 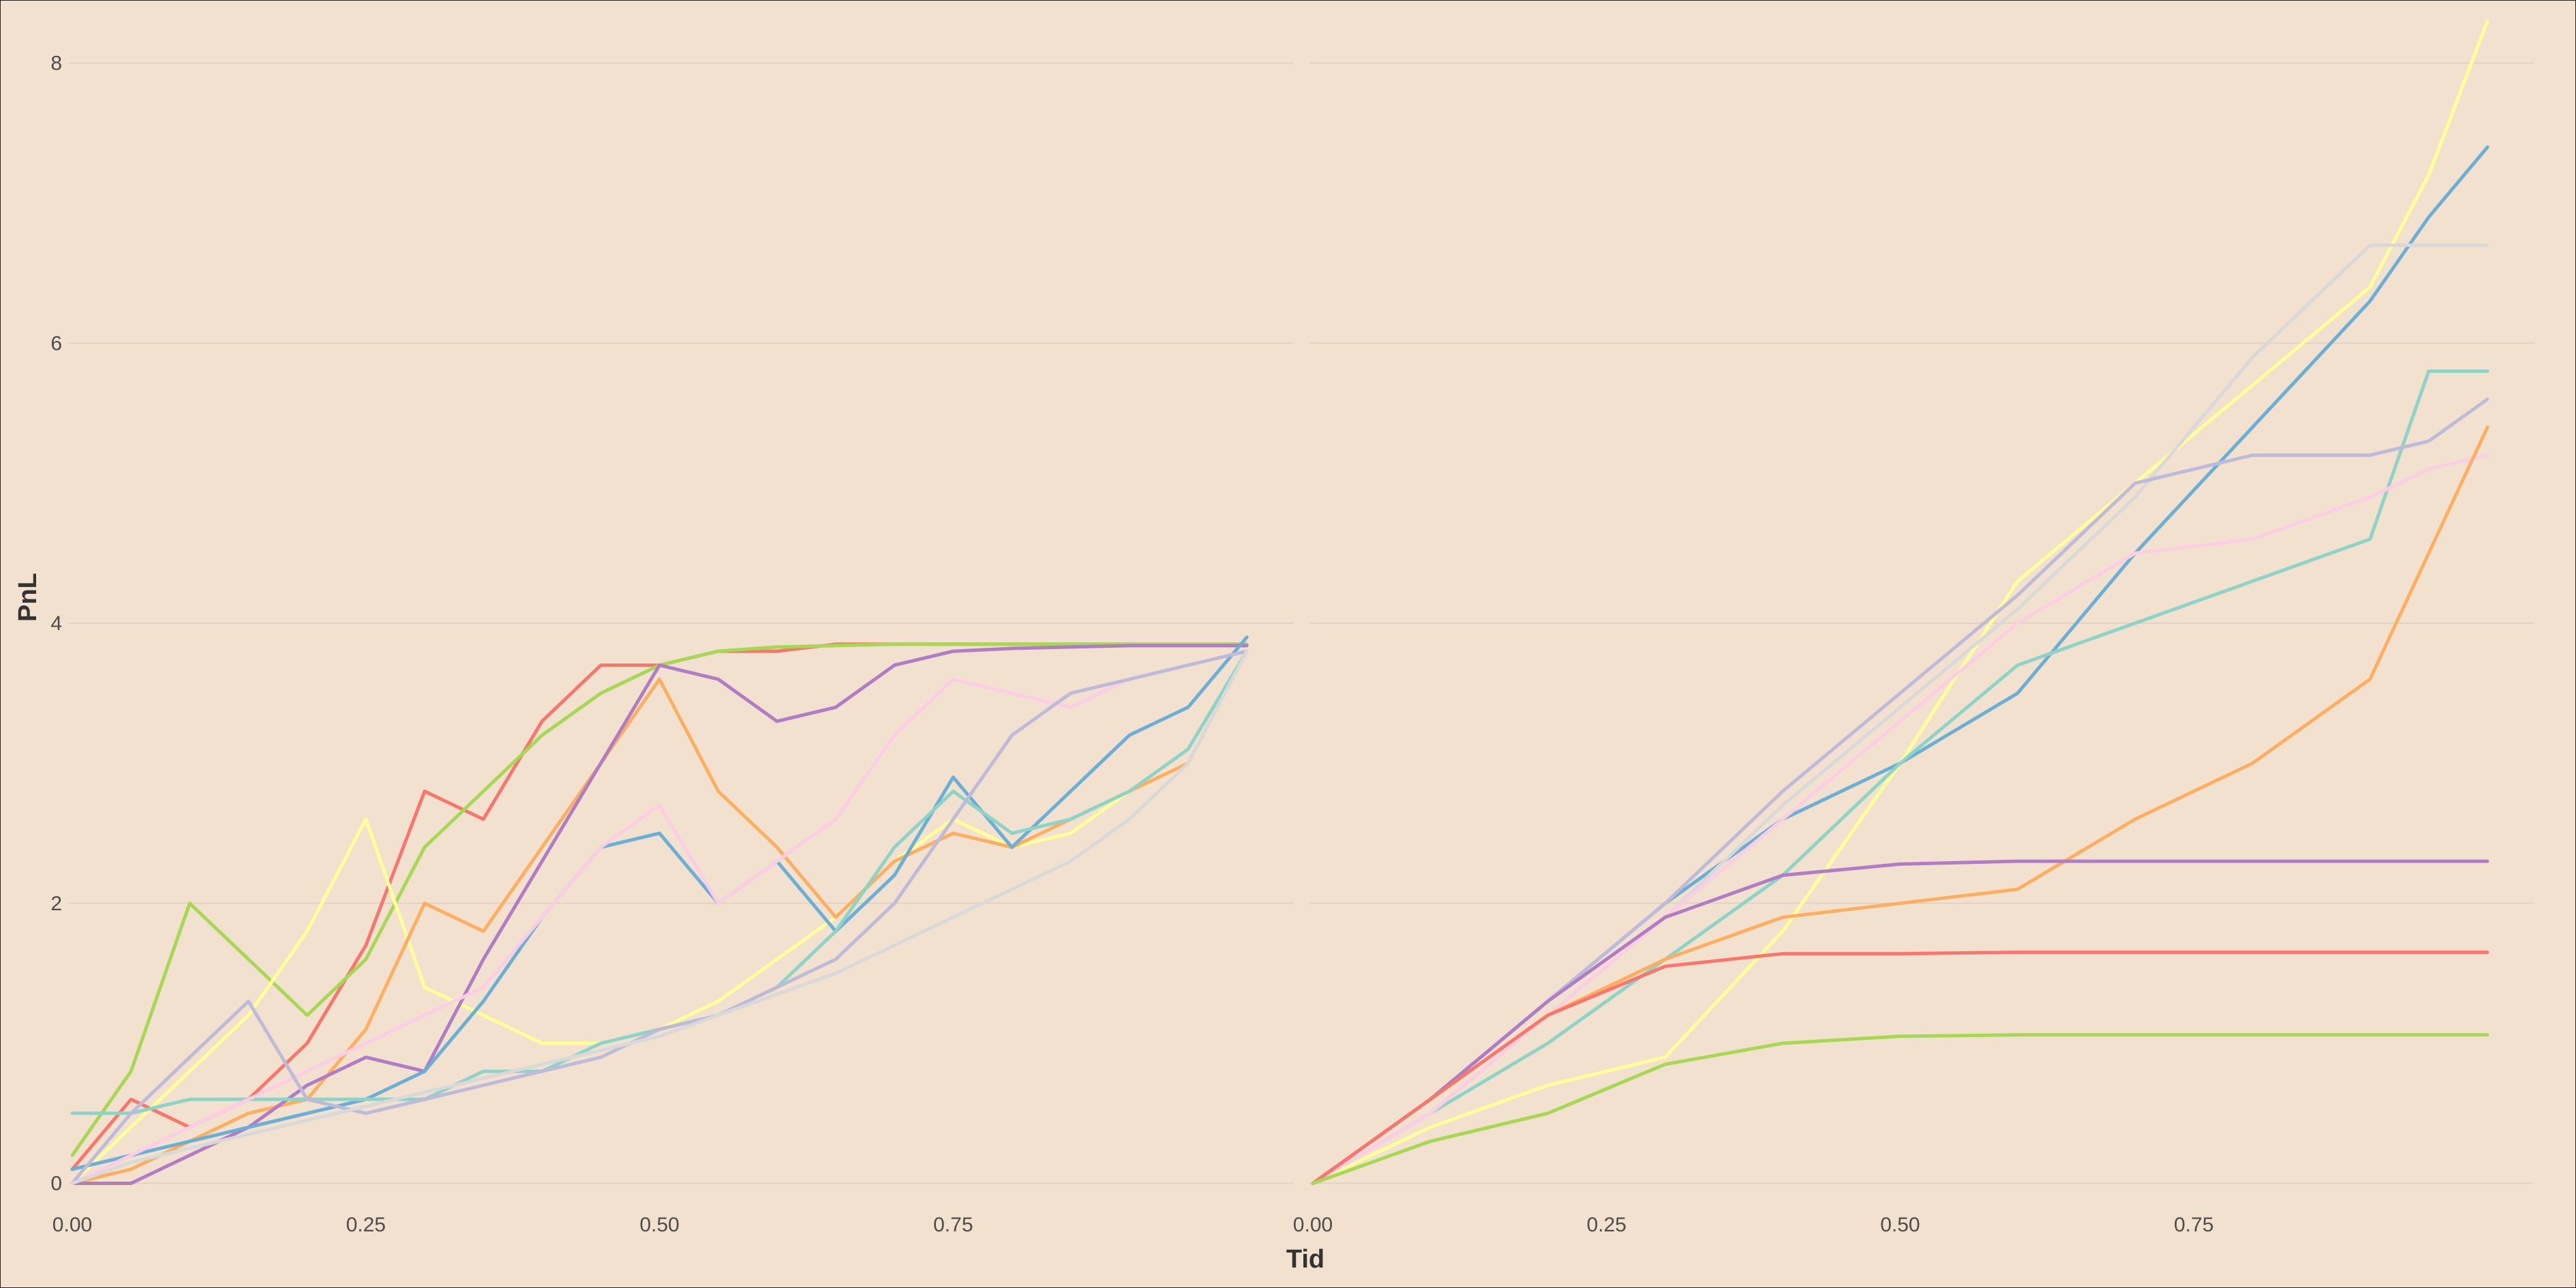 What do you see at coordinates (1305, 1259) in the screenshot?
I see `x-axis-title: Tid` at bounding box center [1305, 1259].